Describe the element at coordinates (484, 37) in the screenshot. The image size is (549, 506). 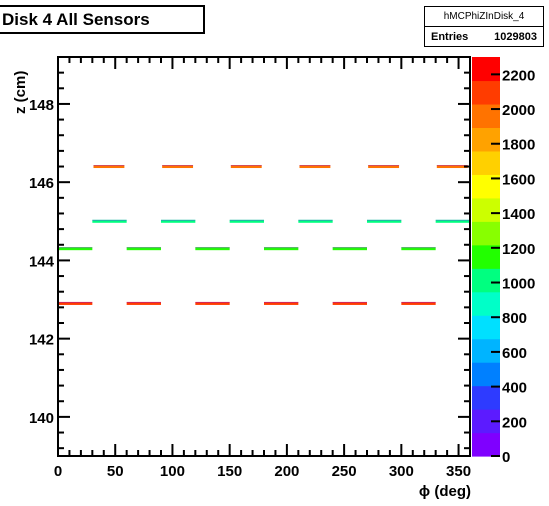
I see `entries-row: Entries 1029803` at that location.